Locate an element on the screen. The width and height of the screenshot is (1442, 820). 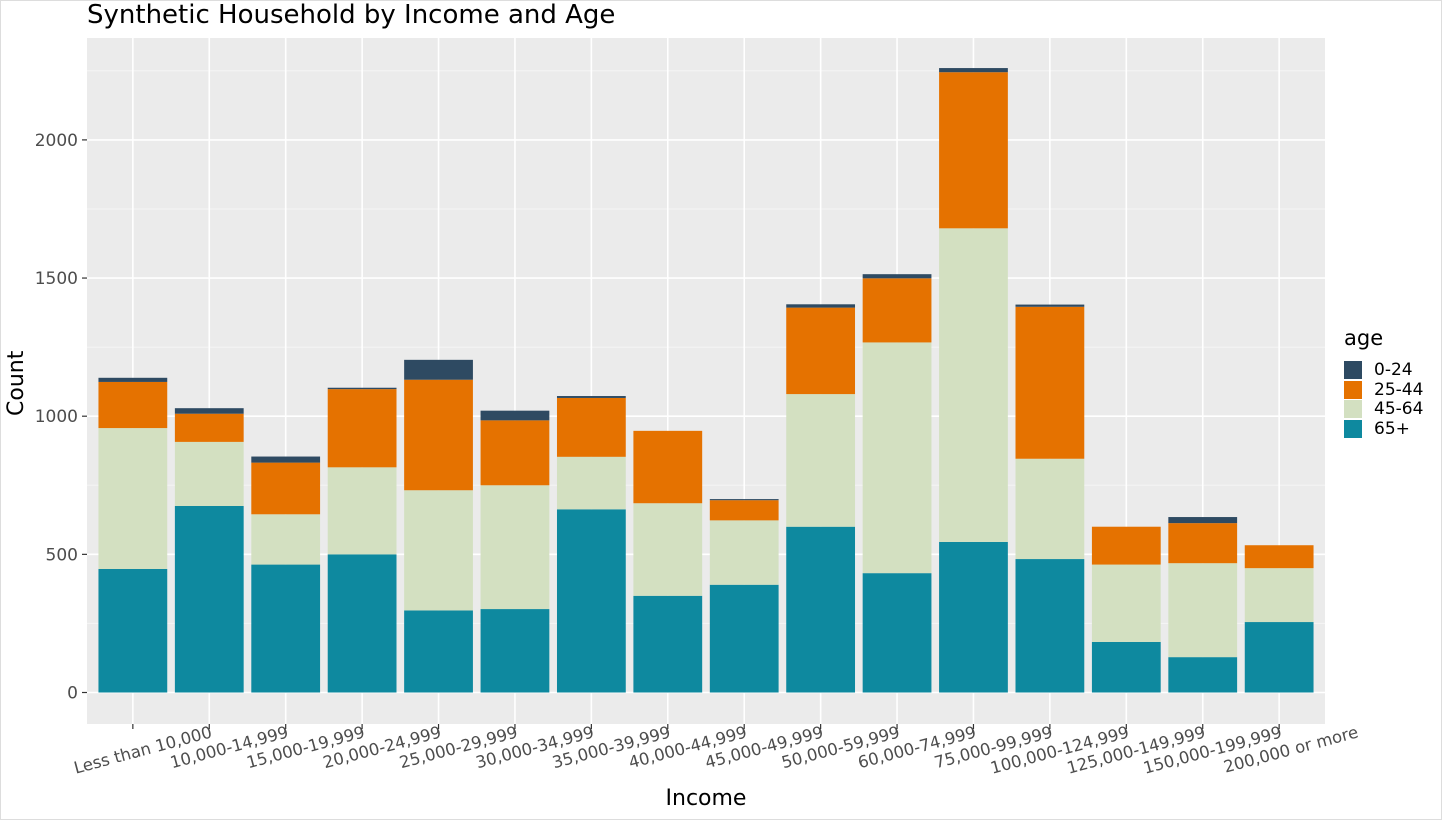
legend-label: 0-24 is located at coordinates (1393, 369).